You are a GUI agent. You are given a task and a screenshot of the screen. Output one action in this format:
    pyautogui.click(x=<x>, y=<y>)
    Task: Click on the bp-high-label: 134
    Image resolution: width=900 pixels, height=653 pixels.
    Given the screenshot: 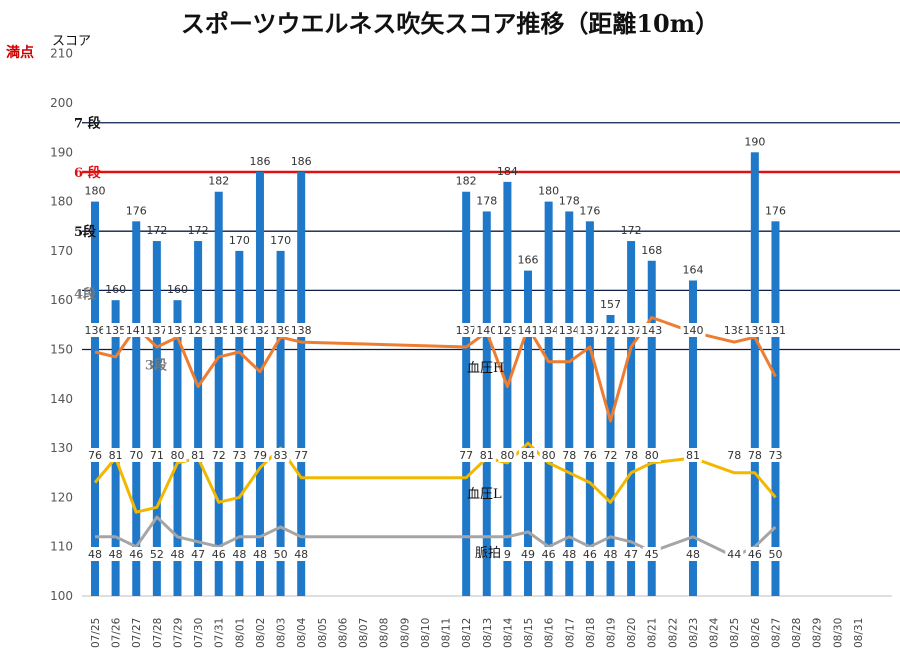 What is the action you would take?
    pyautogui.click(x=569, y=330)
    